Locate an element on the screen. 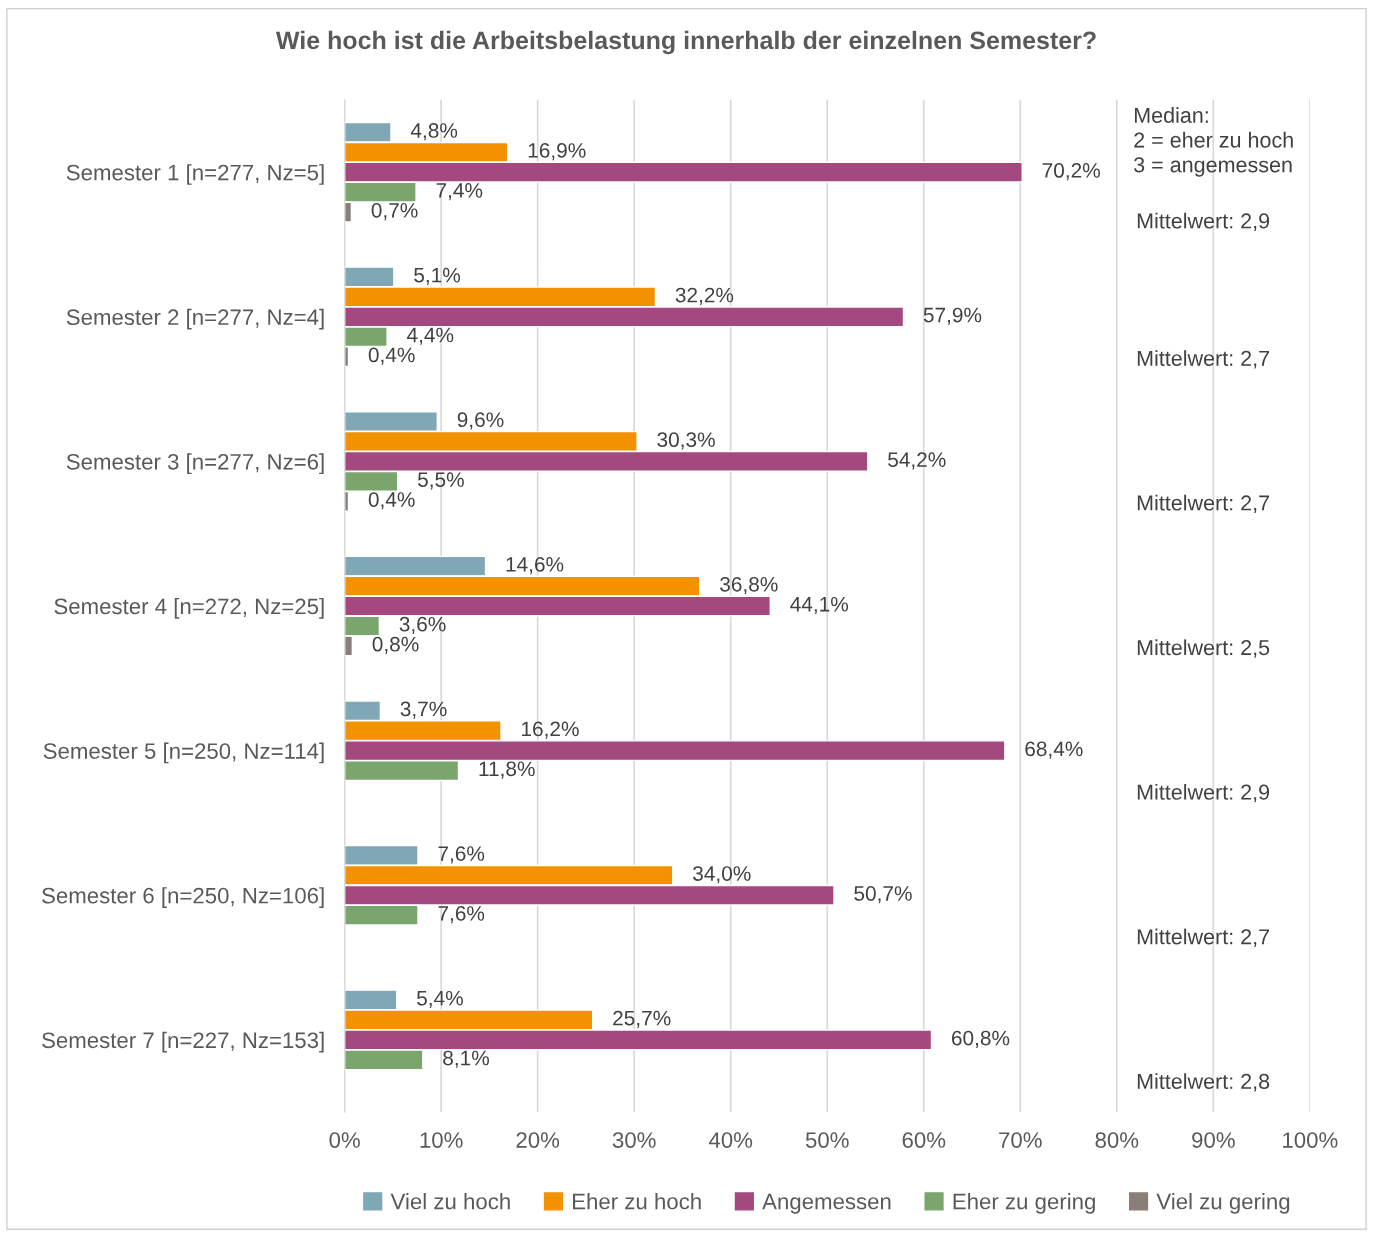  data-label: 16,9% is located at coordinates (557, 152).